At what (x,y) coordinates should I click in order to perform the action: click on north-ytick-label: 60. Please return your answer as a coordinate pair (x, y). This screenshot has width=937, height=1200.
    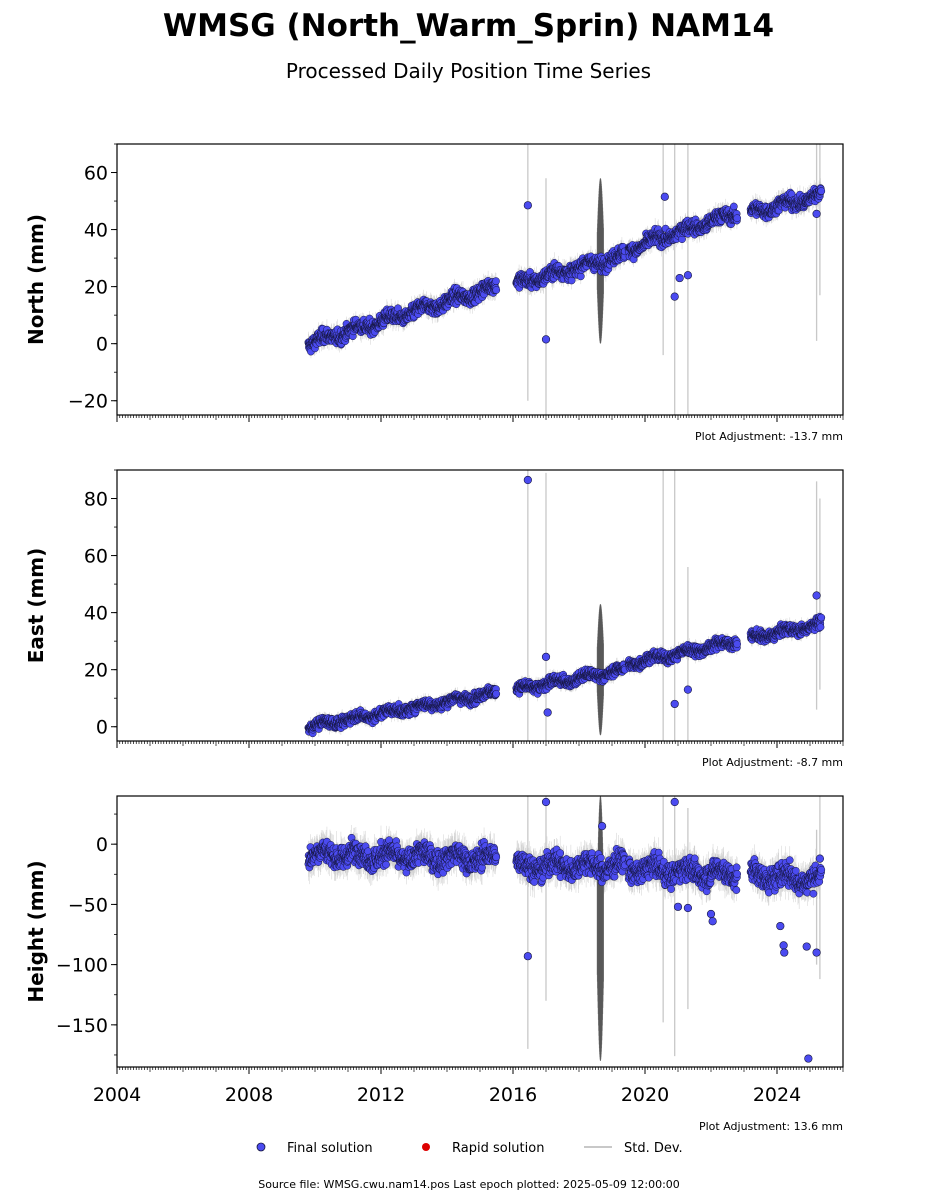
    Looking at the image, I should click on (96, 174).